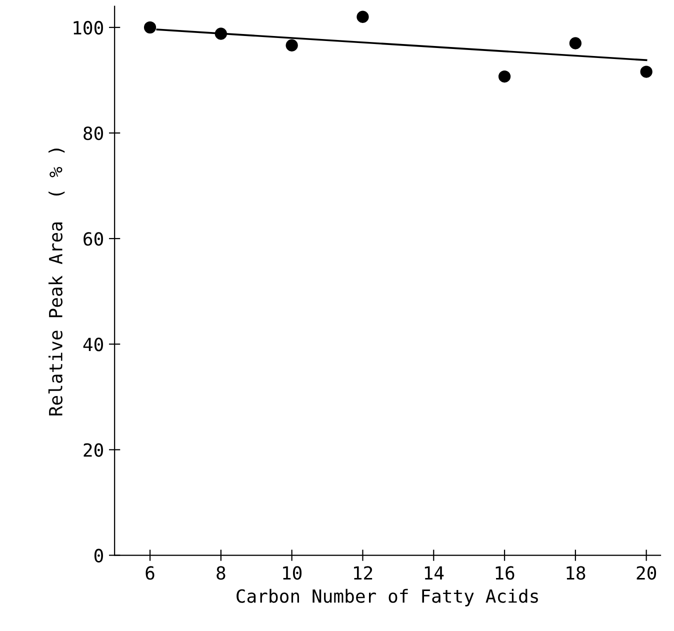  I want to click on x-tick-label: 12, so click(363, 573).